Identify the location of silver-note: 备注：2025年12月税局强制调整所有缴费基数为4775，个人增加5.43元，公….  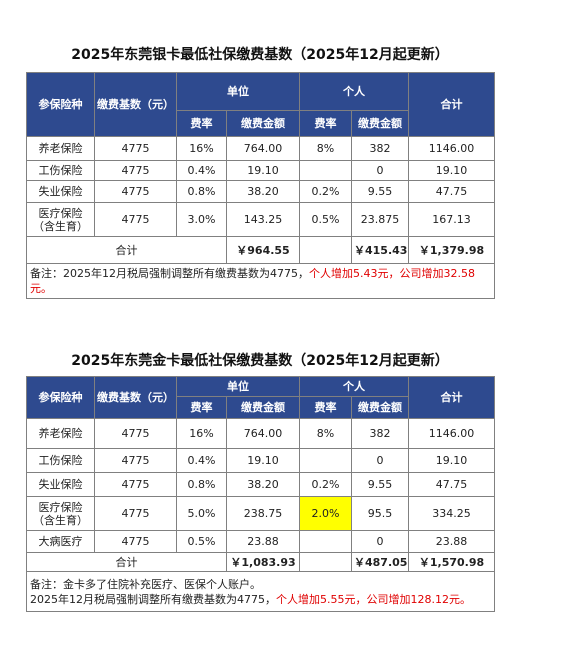
(260, 281).